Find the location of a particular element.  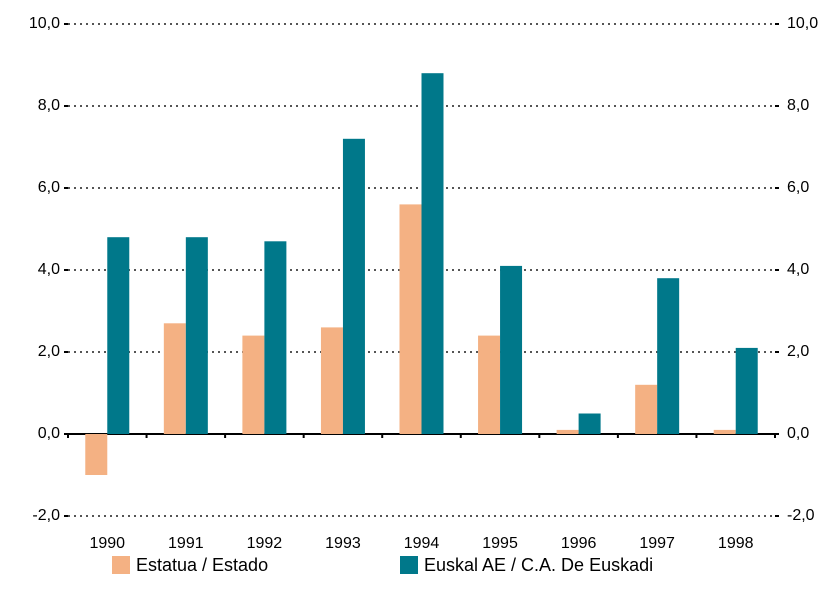

x-tick-label: 1996 is located at coordinates (579, 543).